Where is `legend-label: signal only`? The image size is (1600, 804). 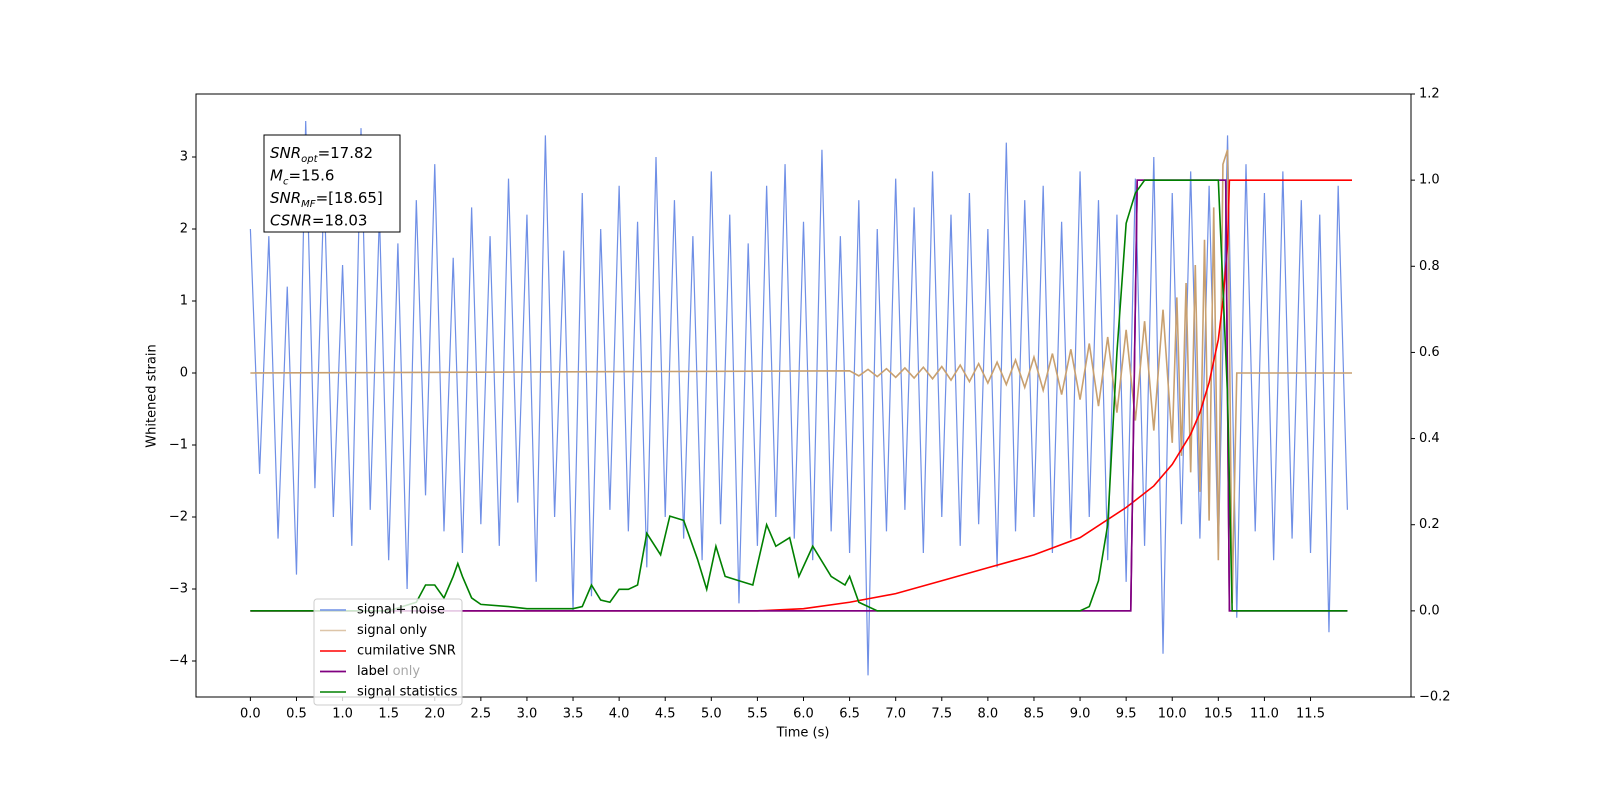
legend-label: signal only is located at coordinates (392, 630).